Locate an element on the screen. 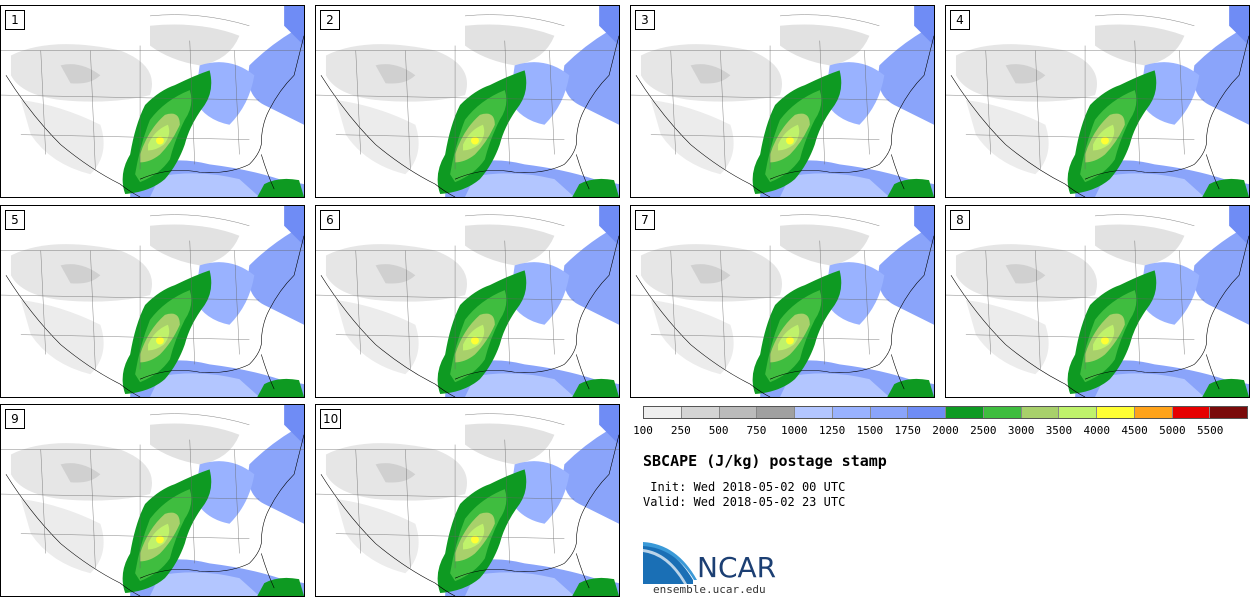 The image size is (1260, 597). ncar-logo-icon is located at coordinates (670, 563).